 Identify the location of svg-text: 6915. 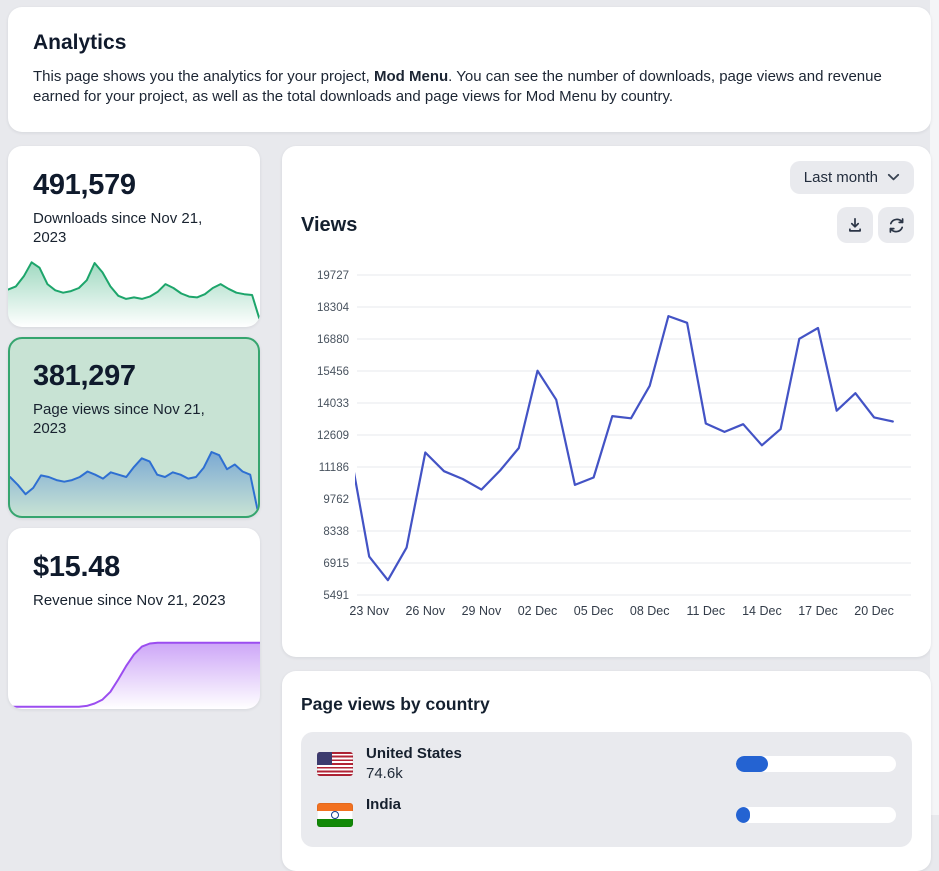
(336, 564).